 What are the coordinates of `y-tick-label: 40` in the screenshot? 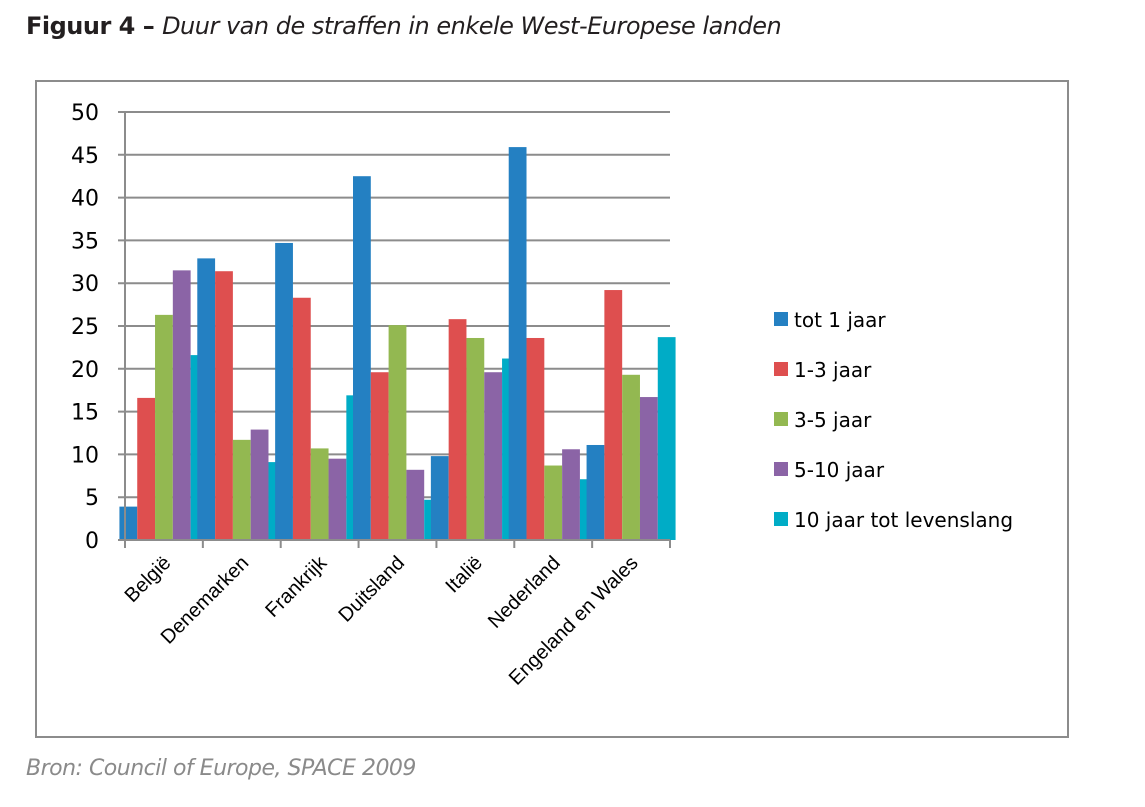 It's located at (85, 199).